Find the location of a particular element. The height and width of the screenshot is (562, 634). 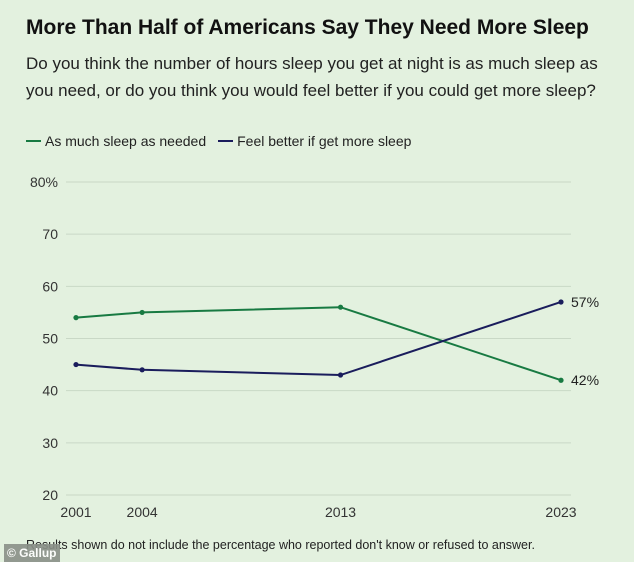

x-tick-label: 2001 is located at coordinates (75, 512).